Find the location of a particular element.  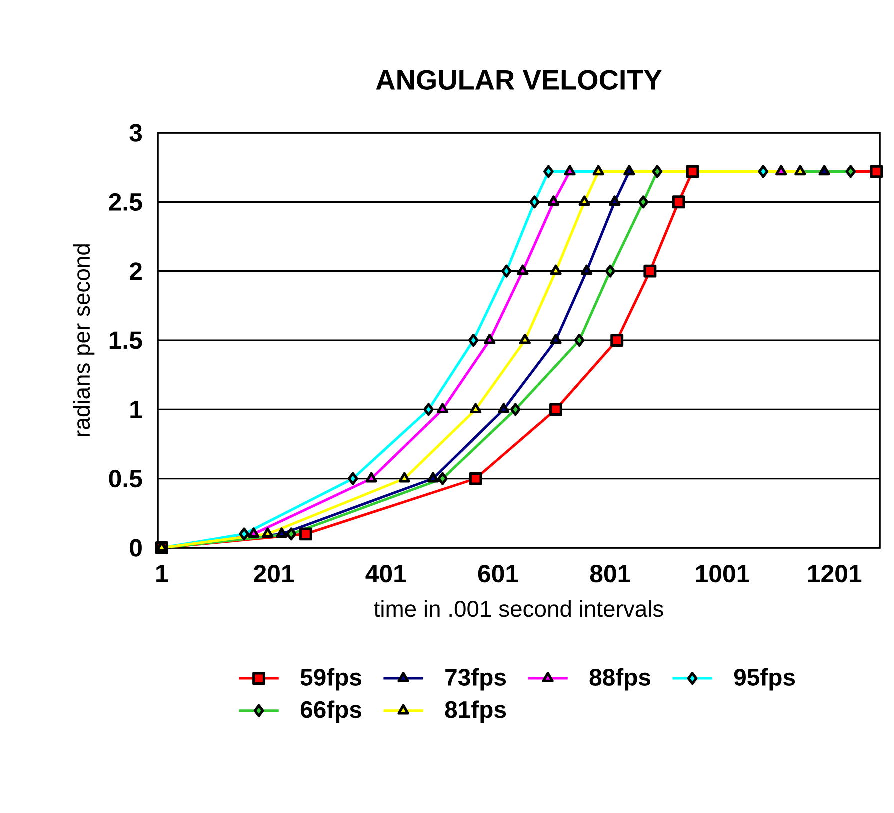

x-tick-label: 1001 is located at coordinates (723, 574).